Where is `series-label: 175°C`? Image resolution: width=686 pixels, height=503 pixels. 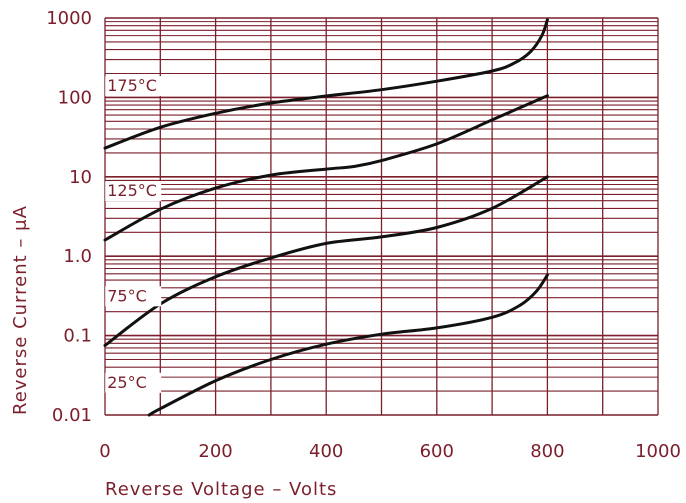 series-label: 175°C is located at coordinates (132, 85).